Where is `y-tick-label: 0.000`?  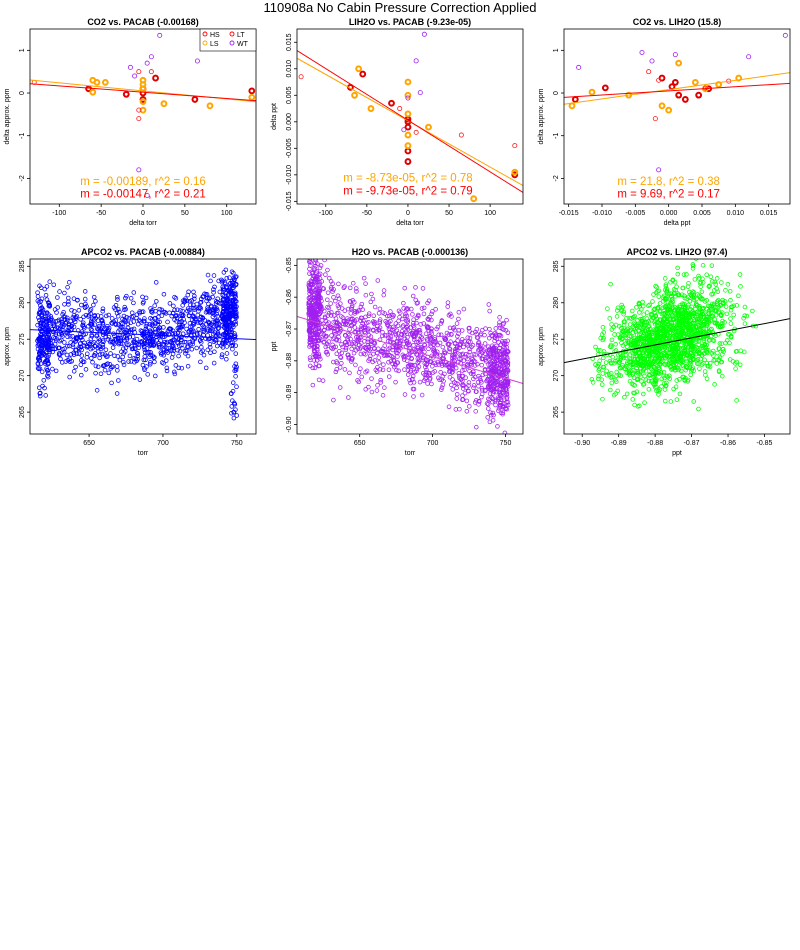
y-tick-label: 0.000 is located at coordinates (289, 122).